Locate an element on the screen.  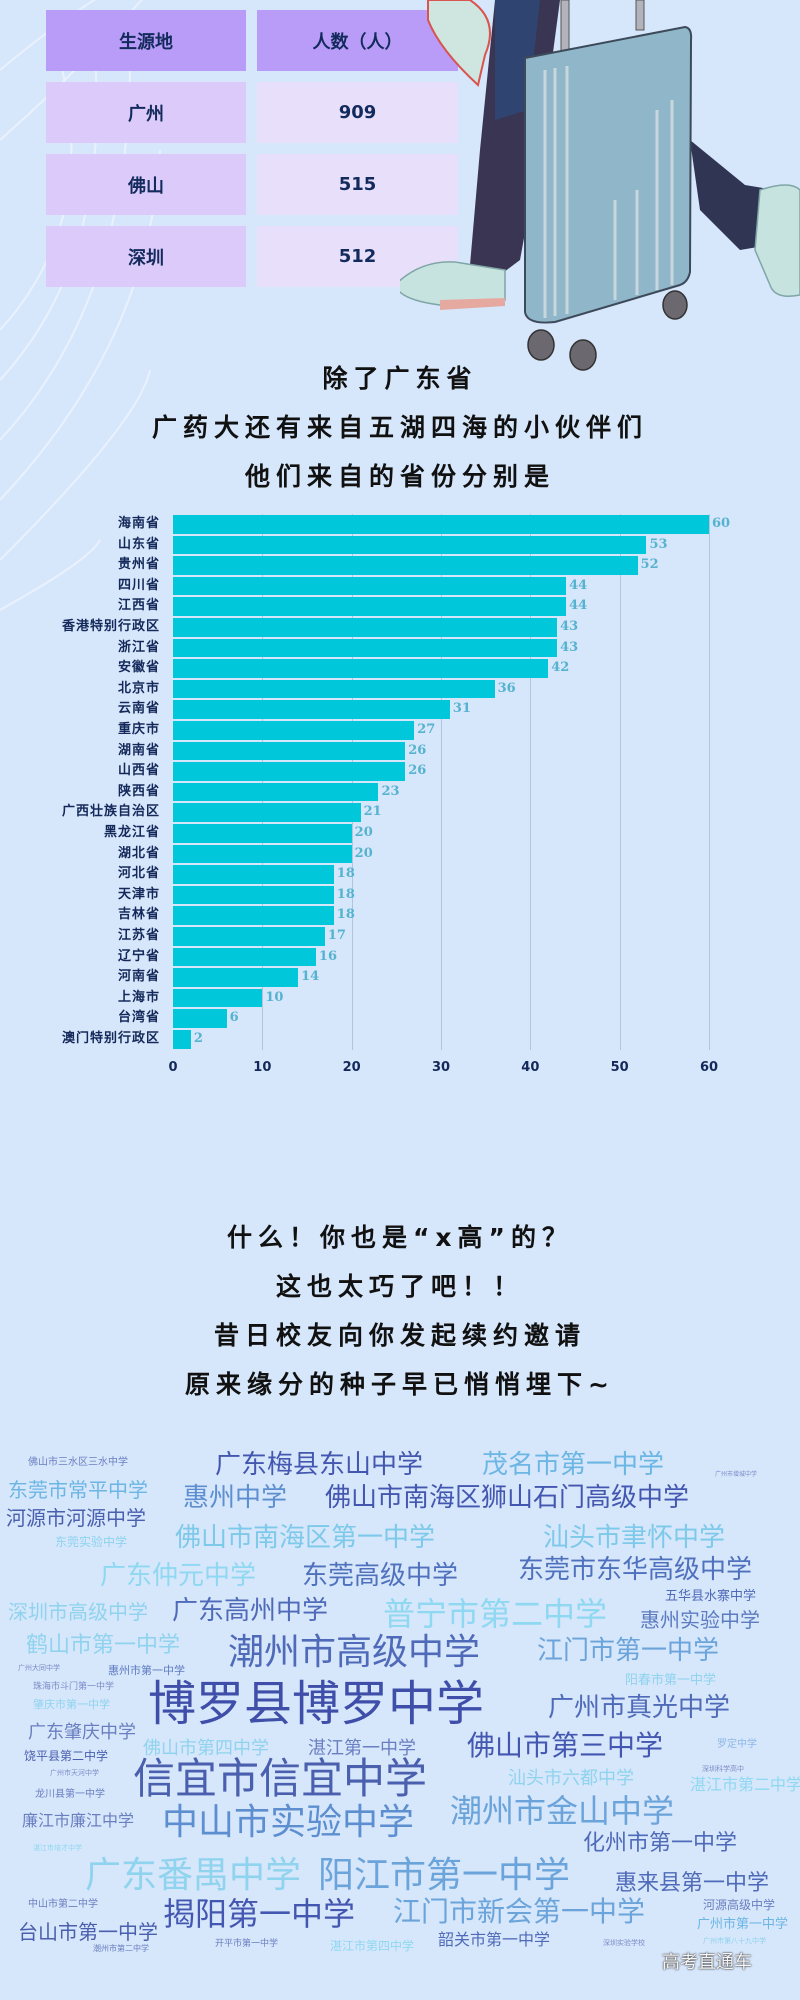
word-cloud-term: 珠海市斗门第一中学 is located at coordinates (74, 1687).